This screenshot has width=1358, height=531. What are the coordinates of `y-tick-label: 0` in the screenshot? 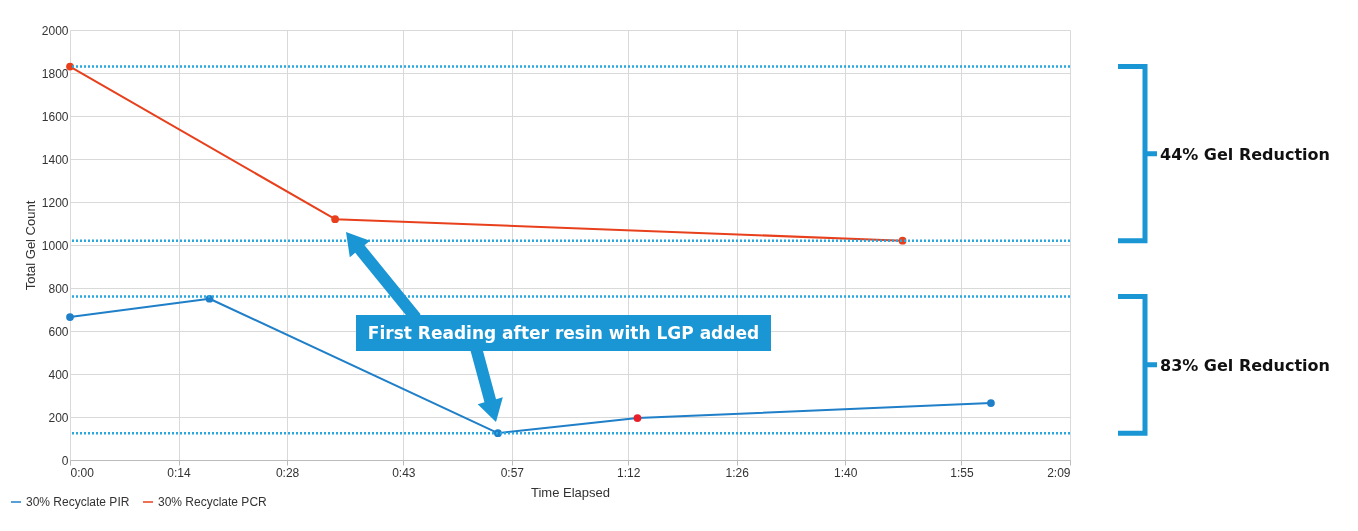 It's located at (65, 460).